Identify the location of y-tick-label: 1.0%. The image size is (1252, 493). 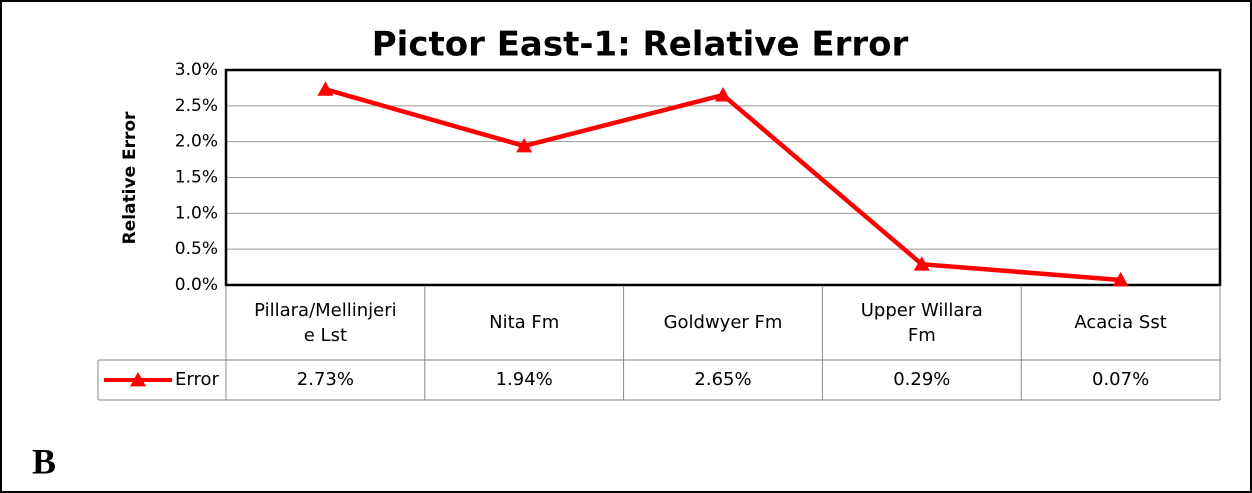
(196, 213).